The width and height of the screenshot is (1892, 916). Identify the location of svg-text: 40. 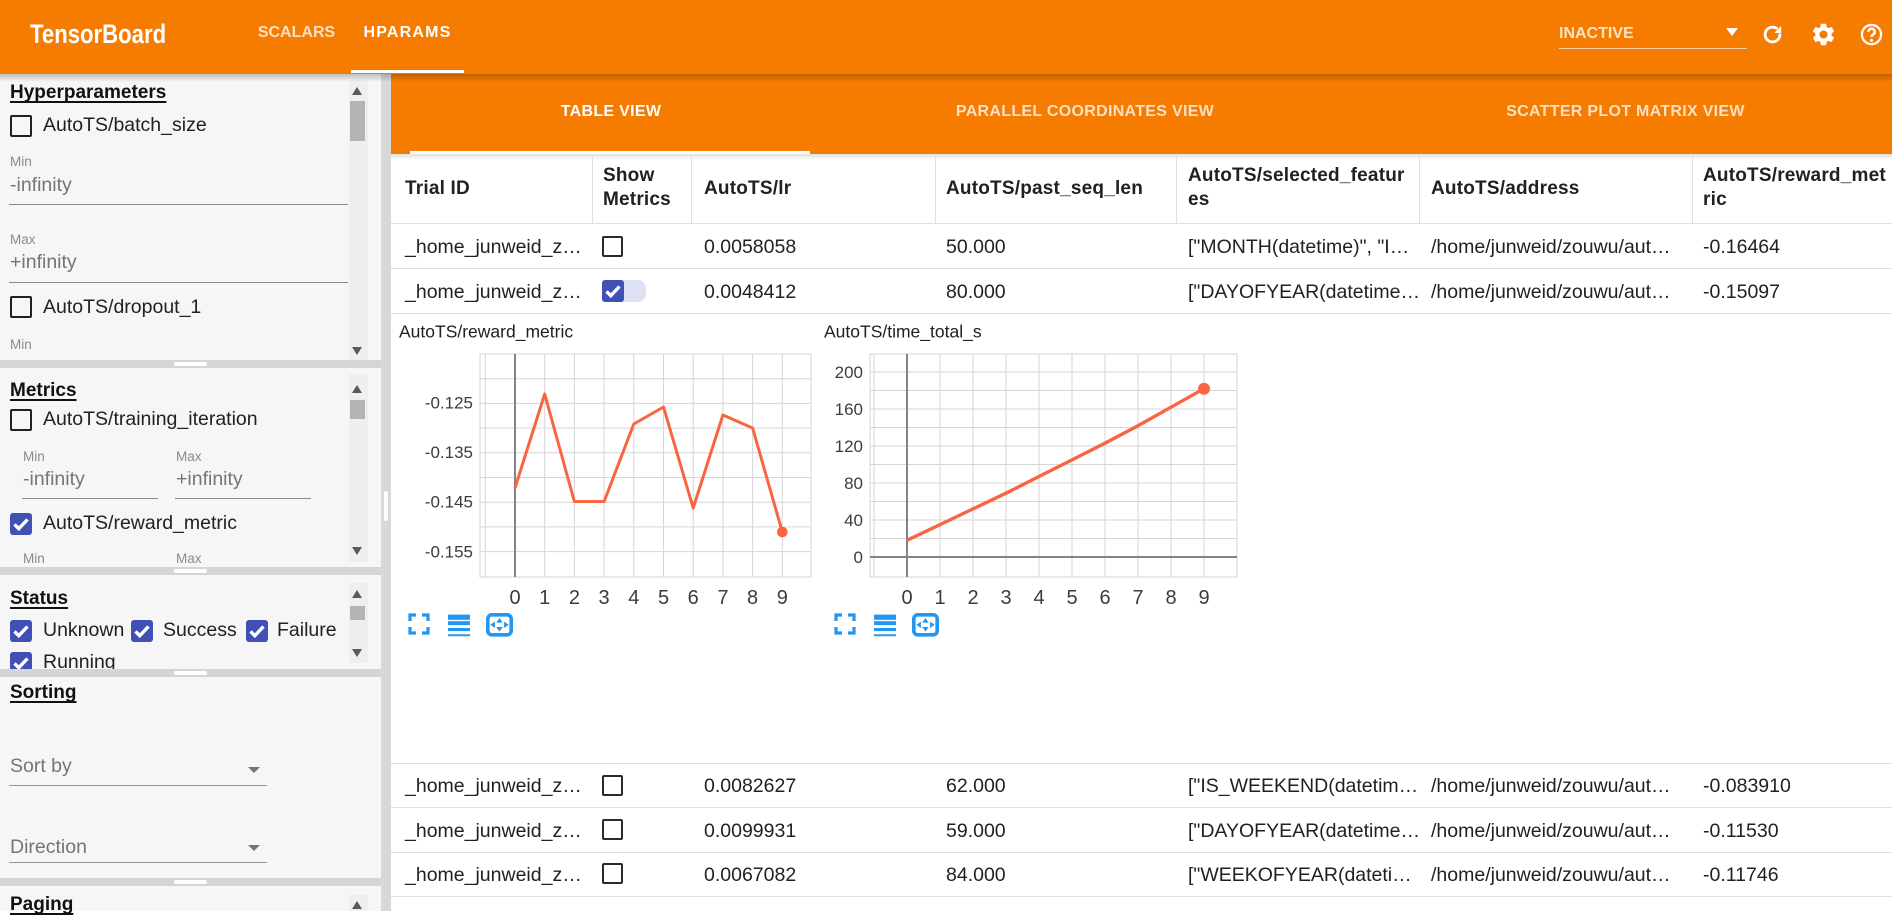
(853, 520).